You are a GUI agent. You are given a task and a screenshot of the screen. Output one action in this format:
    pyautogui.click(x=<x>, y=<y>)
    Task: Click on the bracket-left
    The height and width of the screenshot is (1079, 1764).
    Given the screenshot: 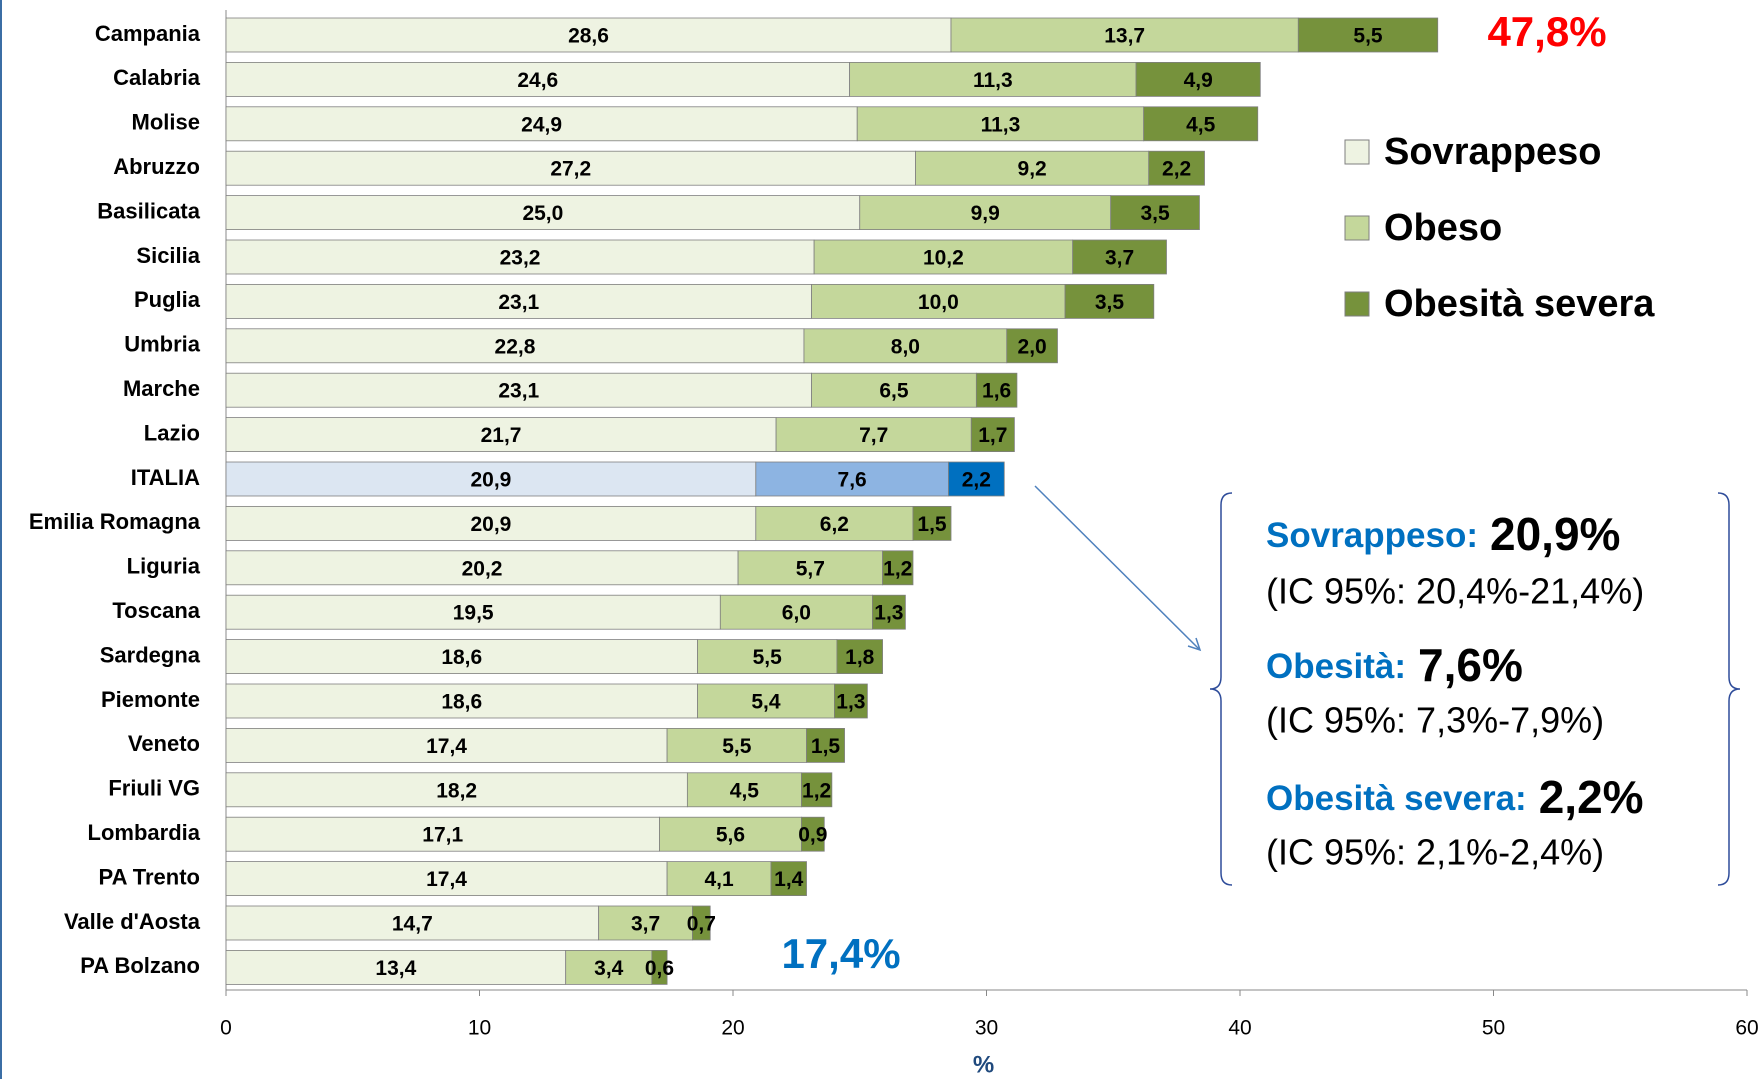 What is the action you would take?
    pyautogui.click(x=1221, y=689)
    